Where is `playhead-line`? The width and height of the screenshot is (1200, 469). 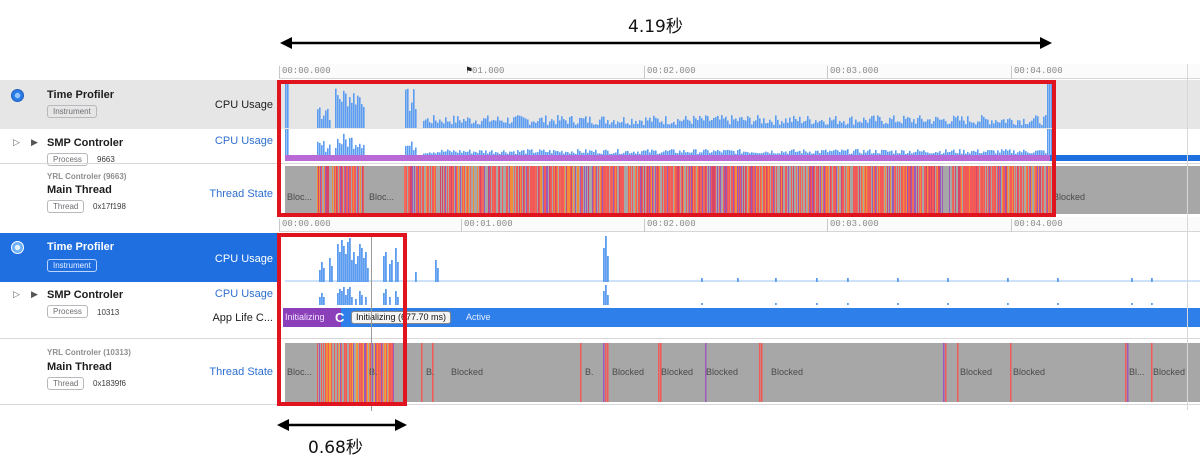 playhead-line is located at coordinates (371, 322).